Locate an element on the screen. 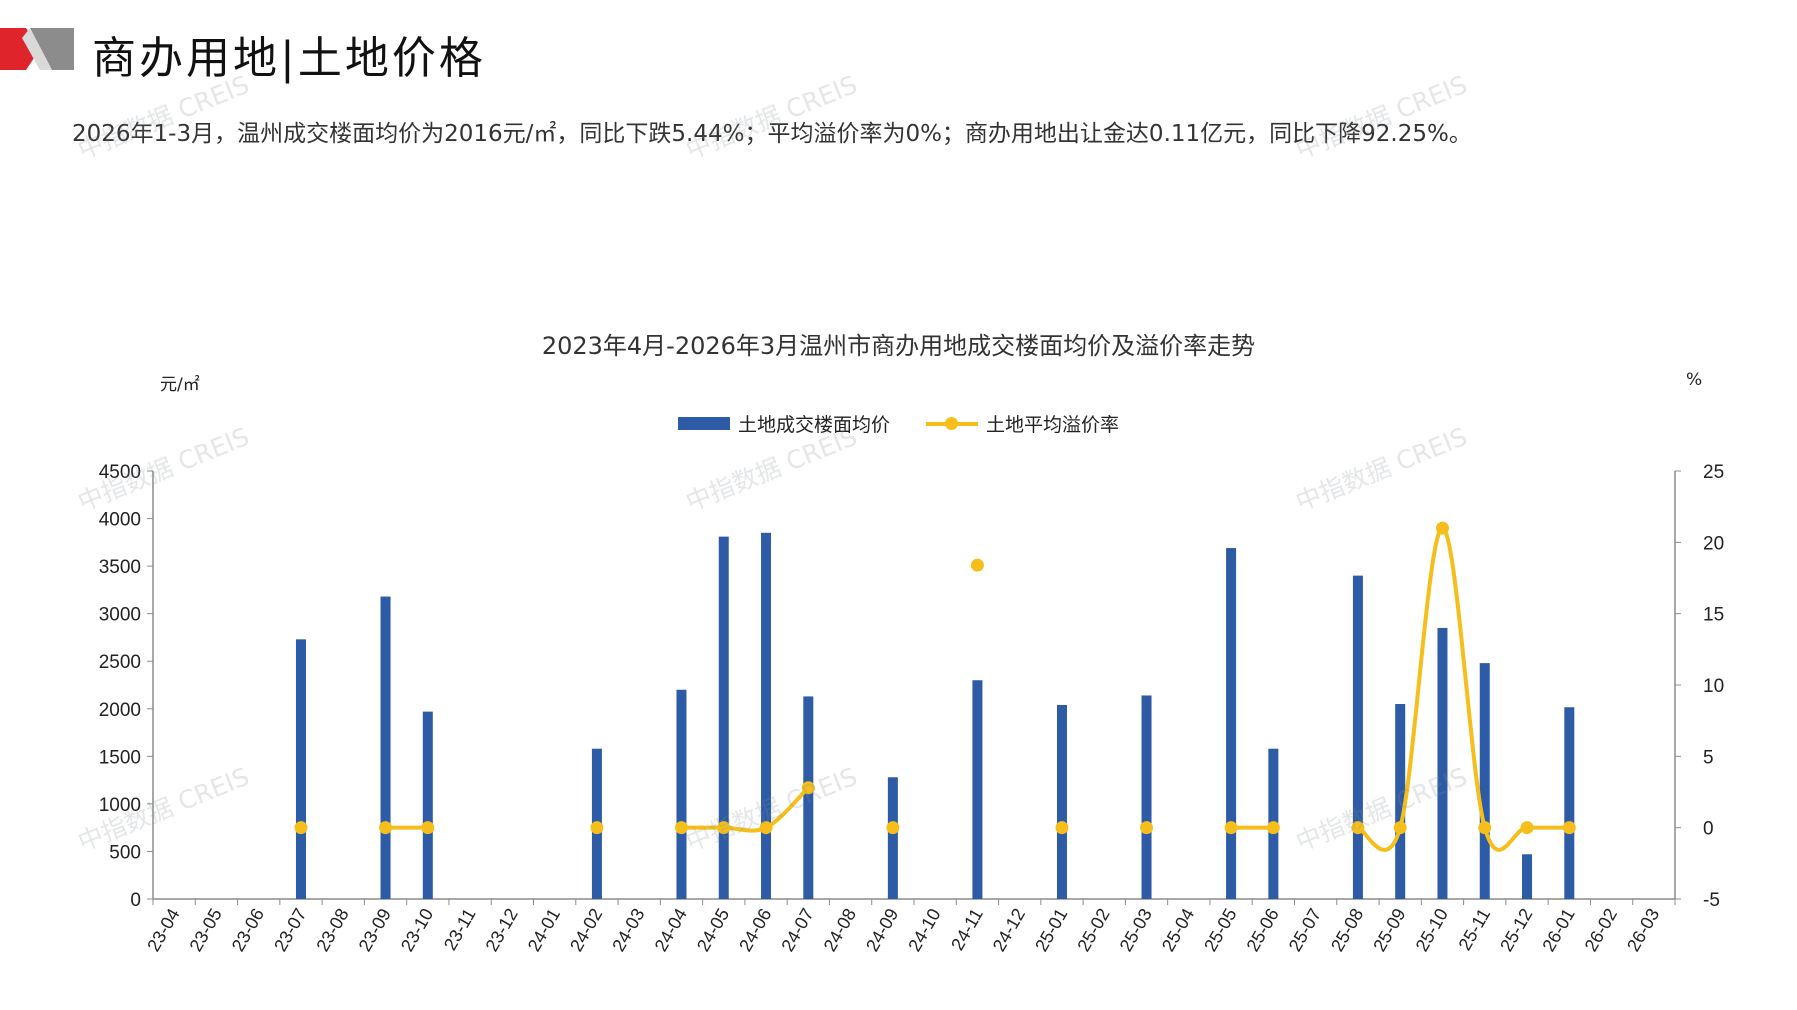  x-tick-label: 25-02 is located at coordinates (1093, 930).